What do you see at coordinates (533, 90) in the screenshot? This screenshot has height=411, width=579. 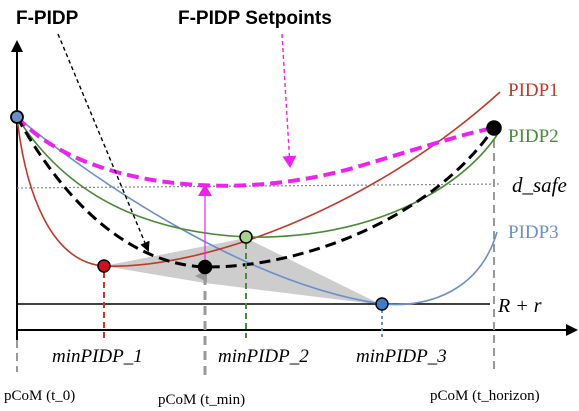 I see `pidp1-label: PIDP1` at bounding box center [533, 90].